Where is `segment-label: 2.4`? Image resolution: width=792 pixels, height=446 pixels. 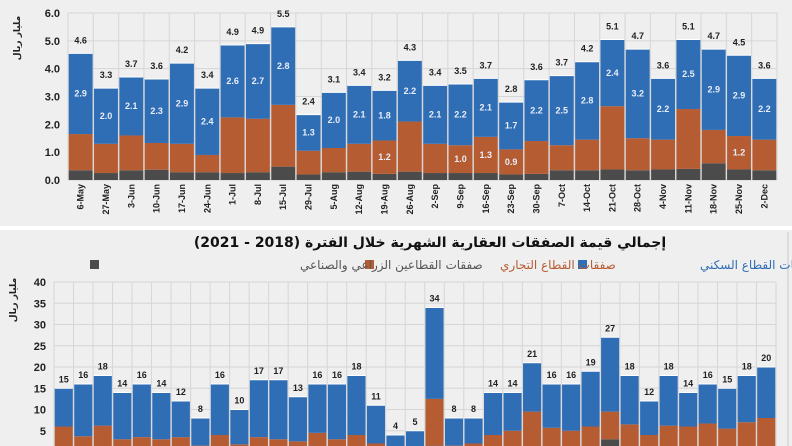
segment-label: 2.4 is located at coordinates (612, 73).